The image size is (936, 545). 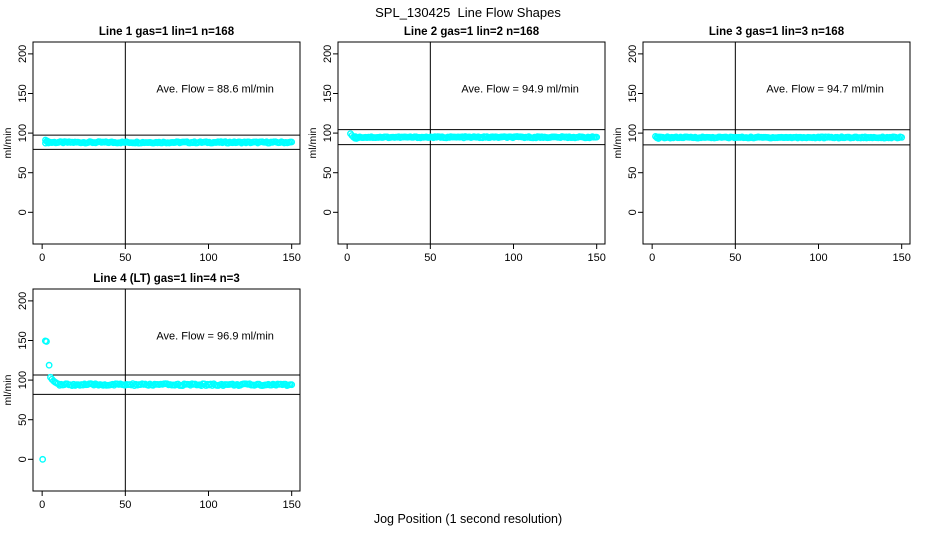 What do you see at coordinates (214, 337) in the screenshot?
I see `avg-flow-annotation: Ave. Flow = 96.9 ml/min` at bounding box center [214, 337].